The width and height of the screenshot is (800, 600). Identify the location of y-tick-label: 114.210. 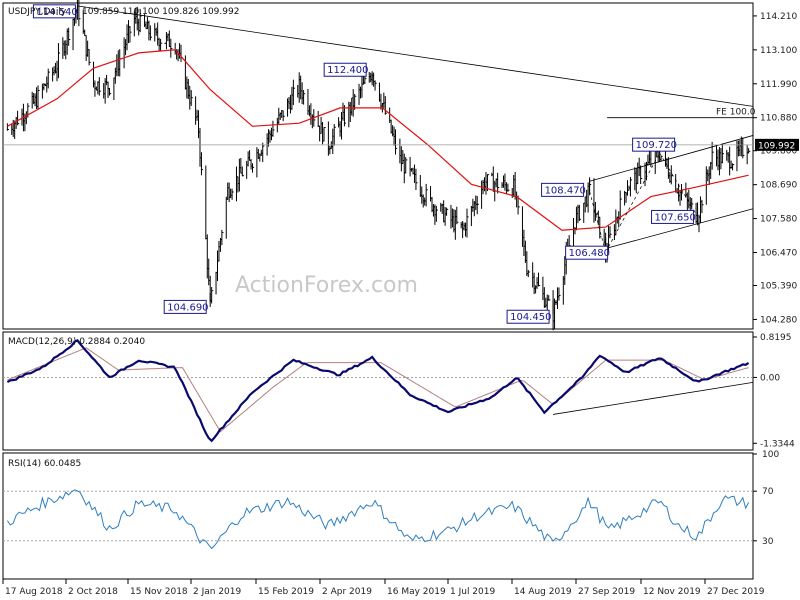
(778, 17).